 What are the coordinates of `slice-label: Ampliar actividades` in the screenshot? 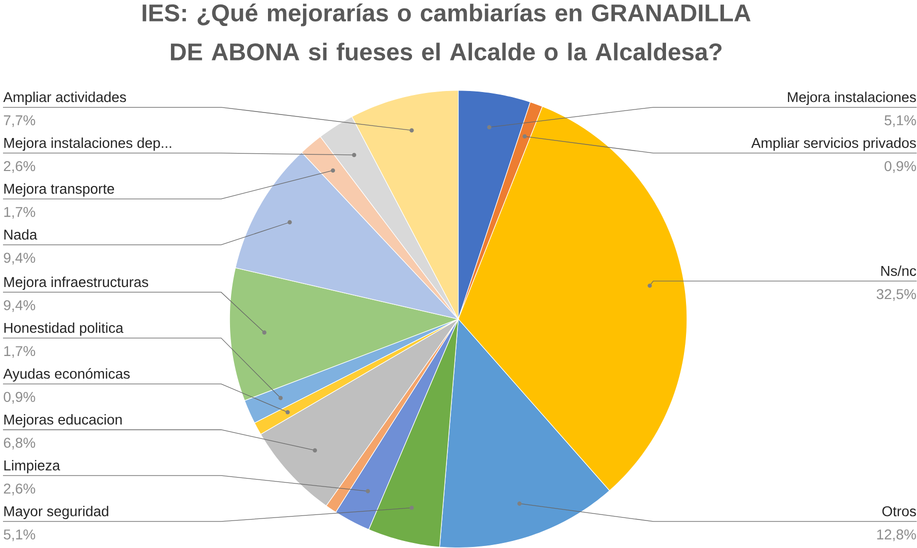 It's located at (64, 98).